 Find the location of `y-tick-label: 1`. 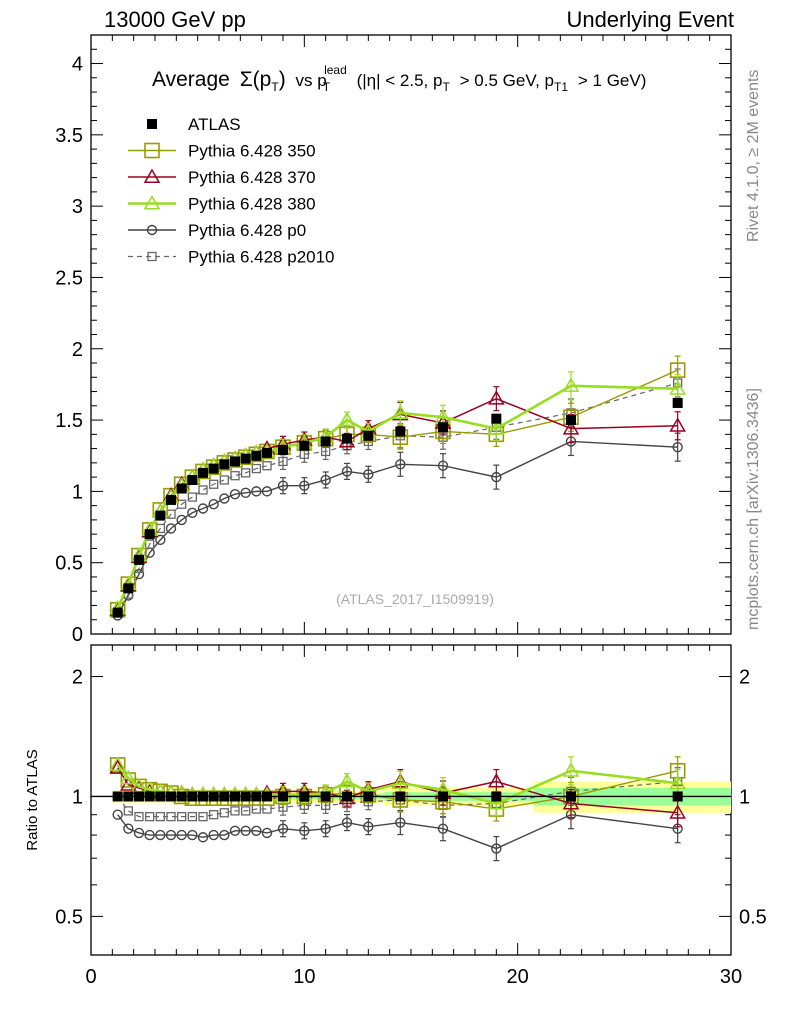

y-tick-label: 1 is located at coordinates (77, 492).